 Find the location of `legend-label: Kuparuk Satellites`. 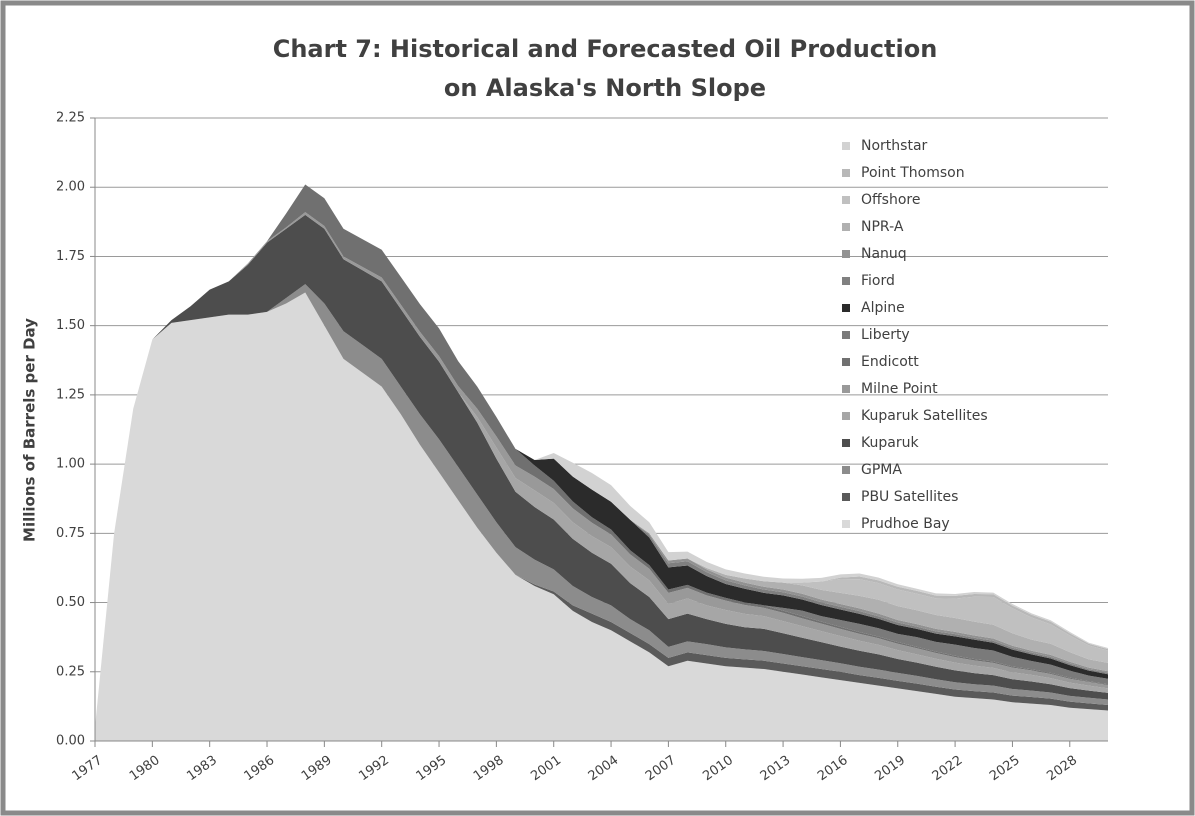

legend-label: Kuparuk Satellites is located at coordinates (924, 416).